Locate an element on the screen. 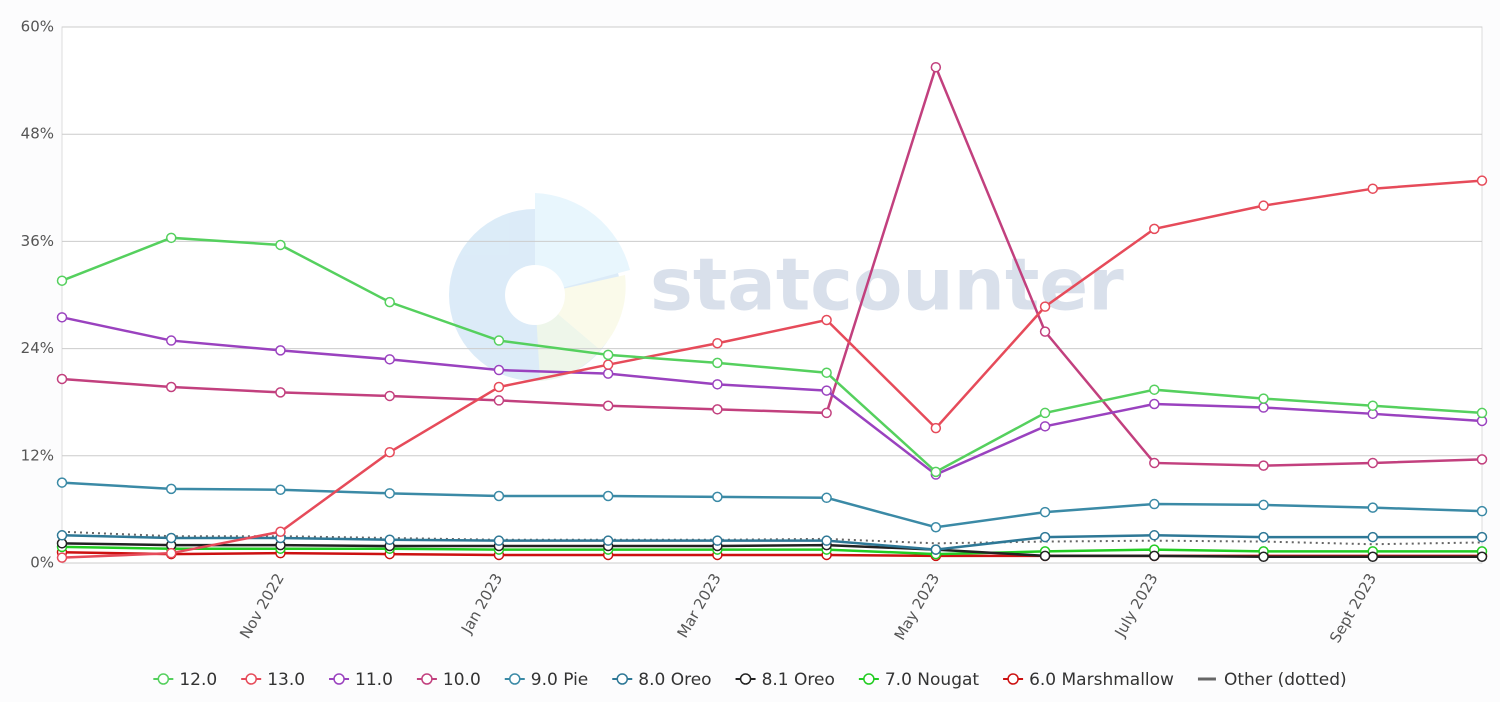  legend-label: 13.0 is located at coordinates (286, 680).